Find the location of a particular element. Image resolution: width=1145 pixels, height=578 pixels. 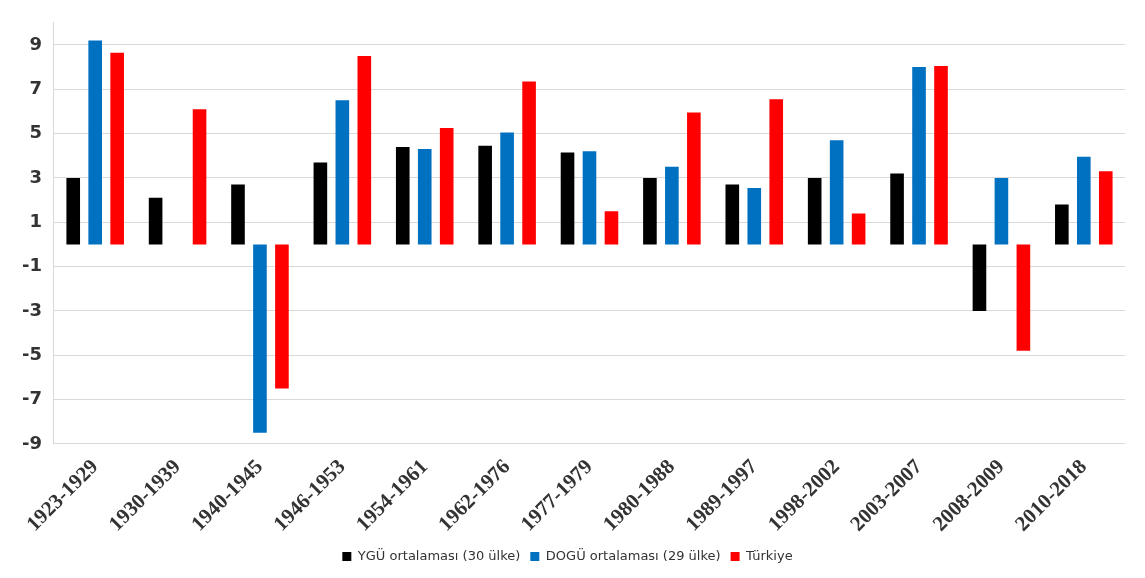

y-tick-label: -3 is located at coordinates (32, 309).